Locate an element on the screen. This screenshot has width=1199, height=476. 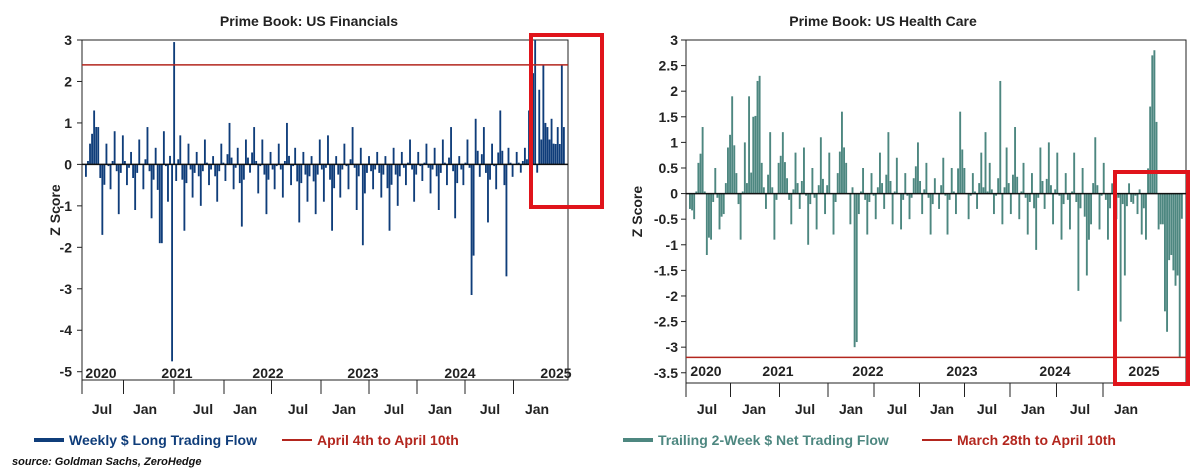
x-month-label: Jan is located at coordinates (754, 409).